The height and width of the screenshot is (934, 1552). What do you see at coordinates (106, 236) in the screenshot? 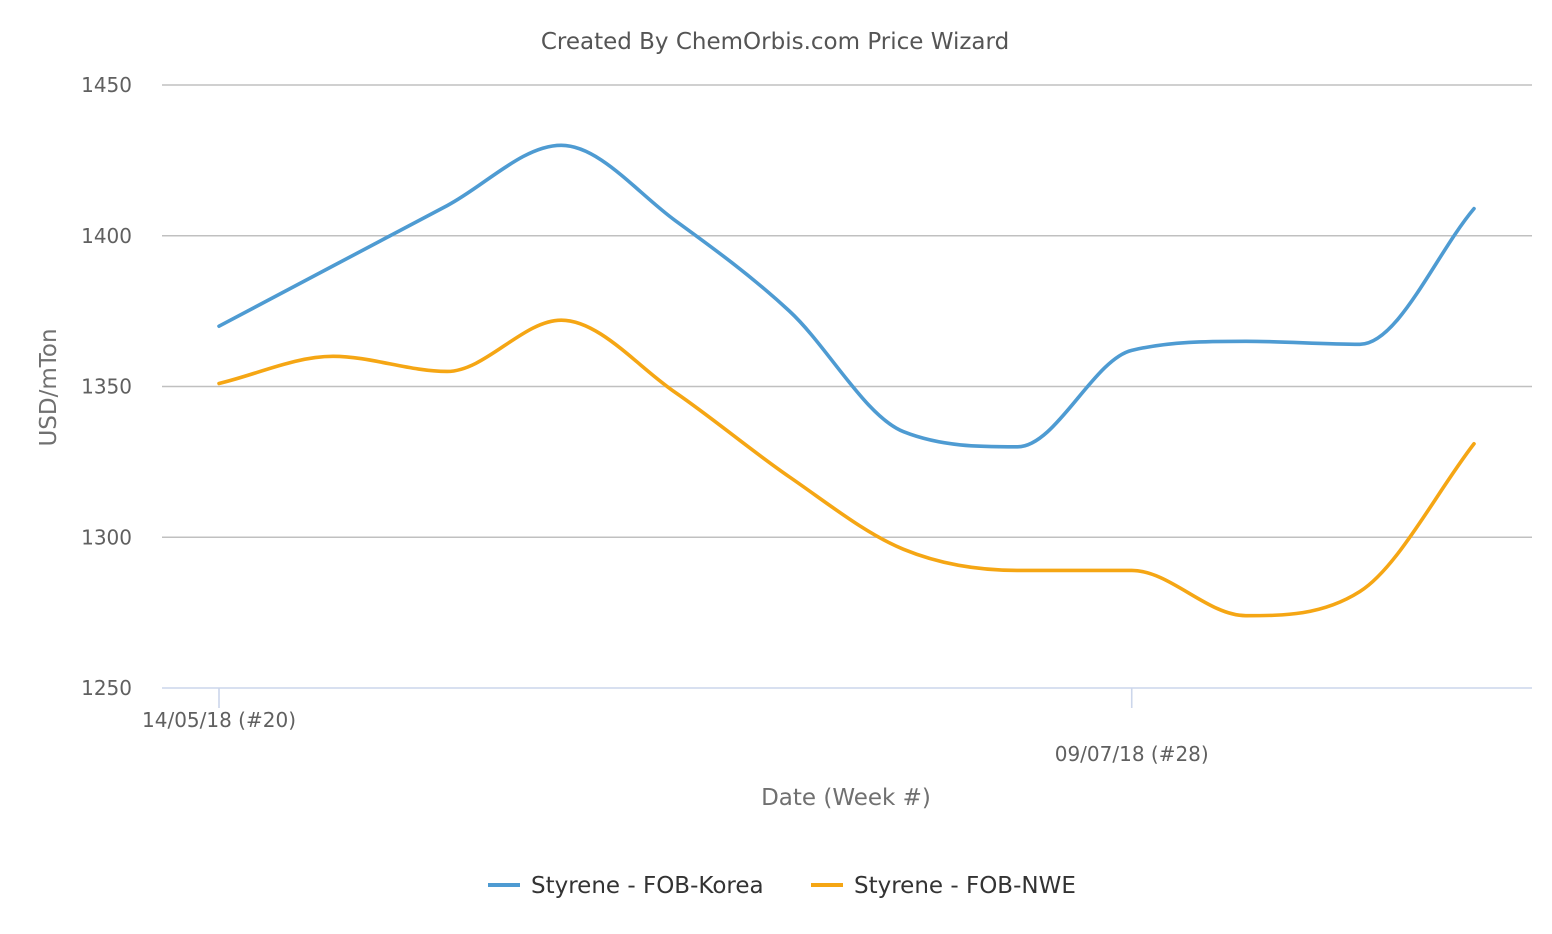
I see `y-tick-label-1400: 1400` at bounding box center [106, 236].